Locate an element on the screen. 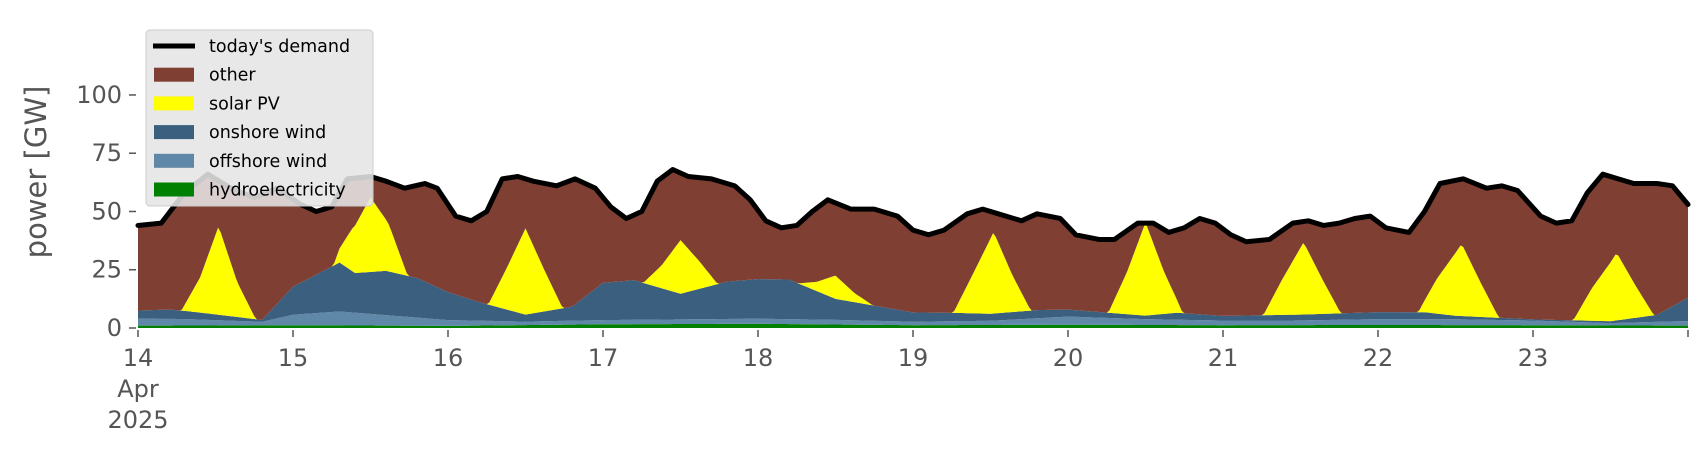 The height and width of the screenshot is (460, 1706). legend-label-solar-pv: solar PV is located at coordinates (244, 104).